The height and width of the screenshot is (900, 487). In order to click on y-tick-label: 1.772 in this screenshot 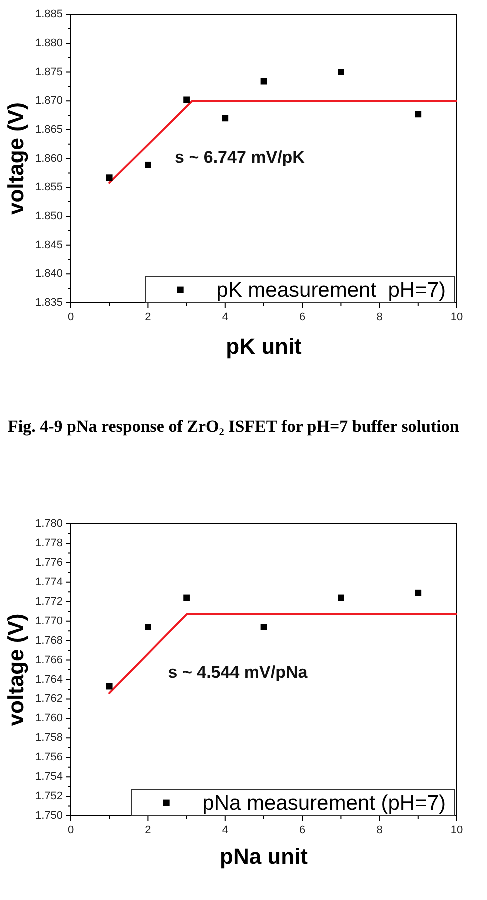, I will do `click(49, 602)`.